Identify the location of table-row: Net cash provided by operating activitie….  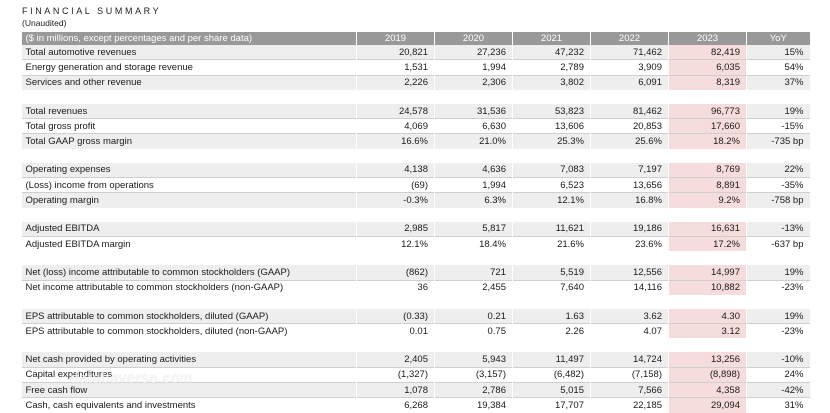
(415, 360).